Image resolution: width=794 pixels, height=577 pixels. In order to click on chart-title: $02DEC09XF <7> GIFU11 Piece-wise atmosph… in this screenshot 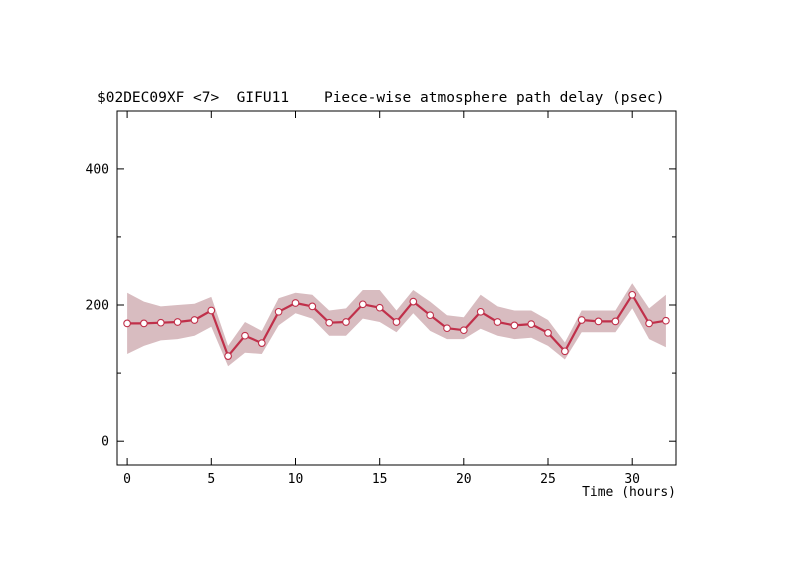, I will do `click(380, 98)`.